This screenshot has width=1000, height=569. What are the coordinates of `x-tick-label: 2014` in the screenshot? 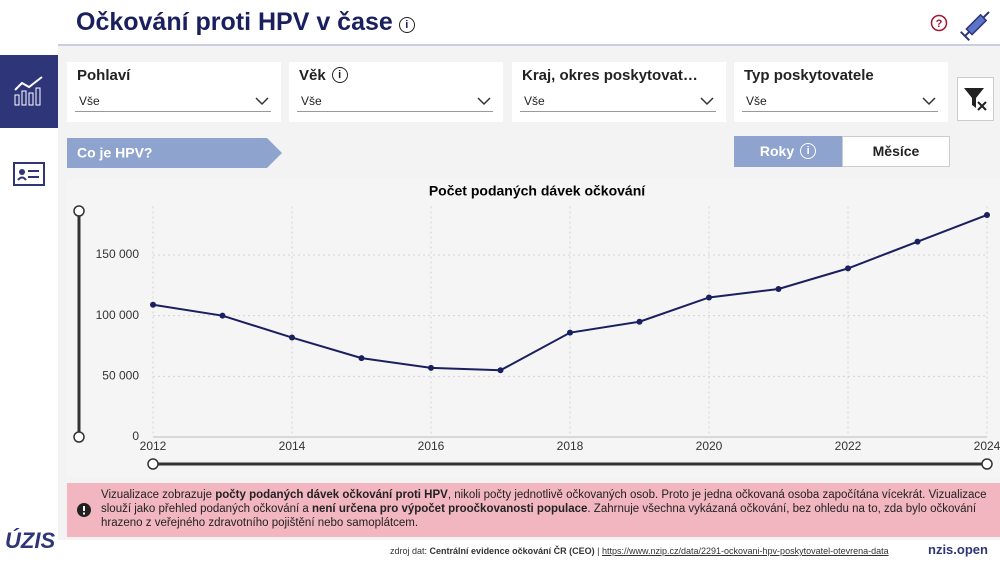 It's located at (292, 446).